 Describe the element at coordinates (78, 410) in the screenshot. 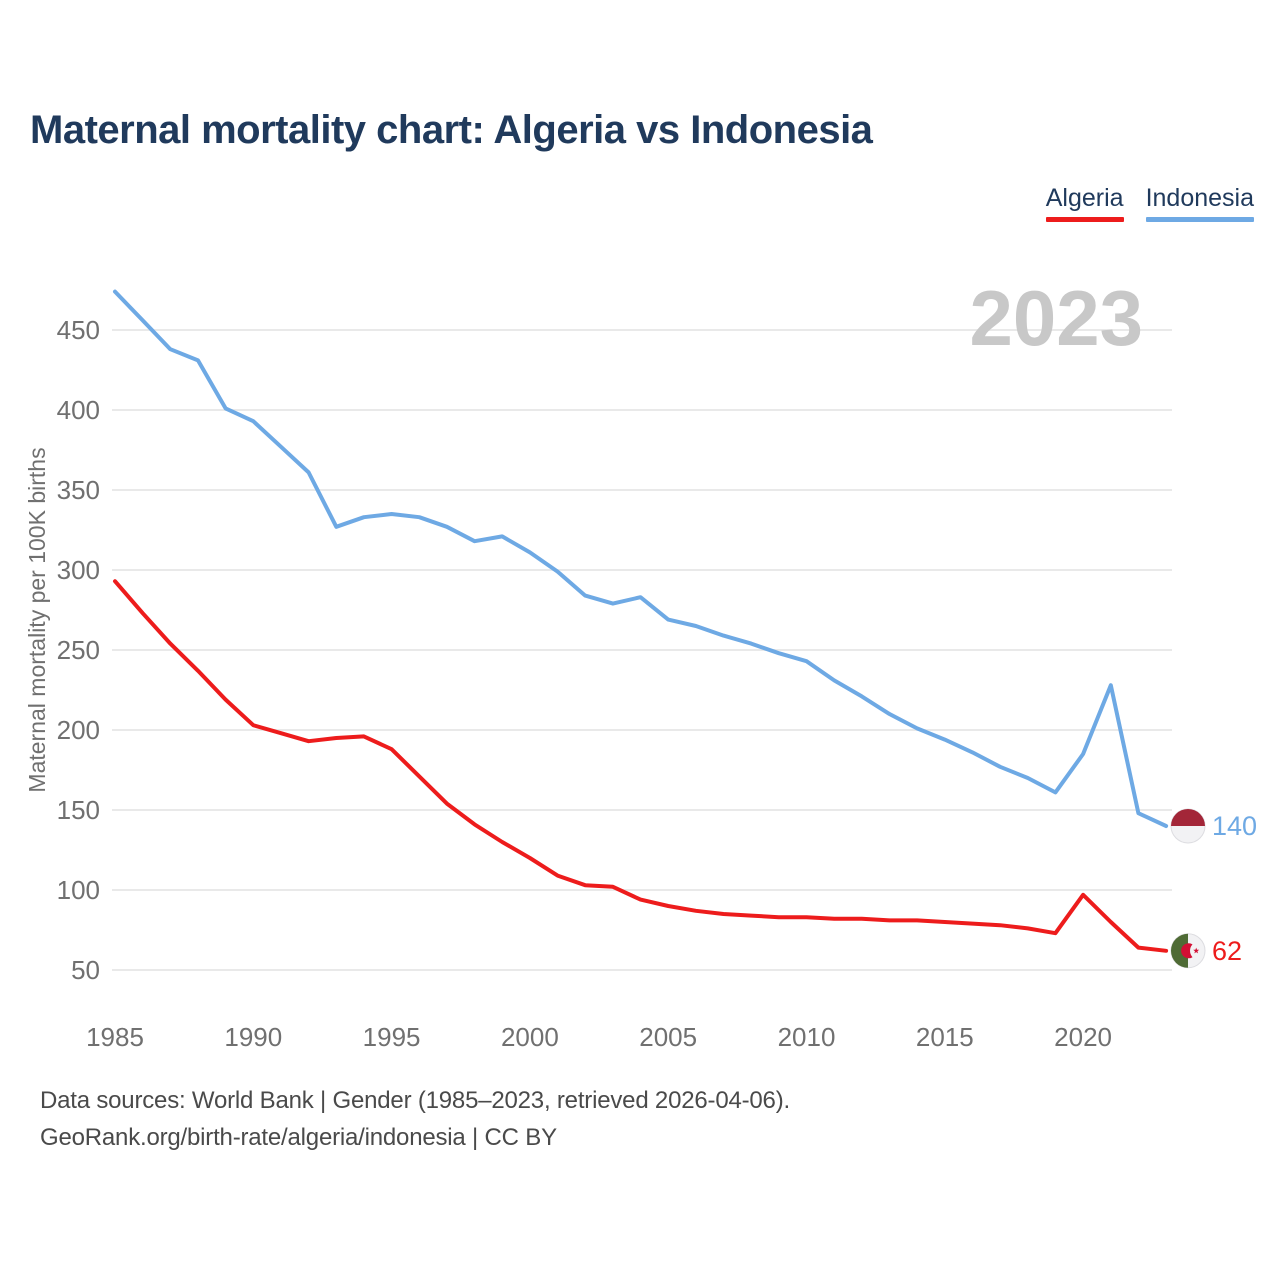

I see `y-tick-label-400: 400` at that location.